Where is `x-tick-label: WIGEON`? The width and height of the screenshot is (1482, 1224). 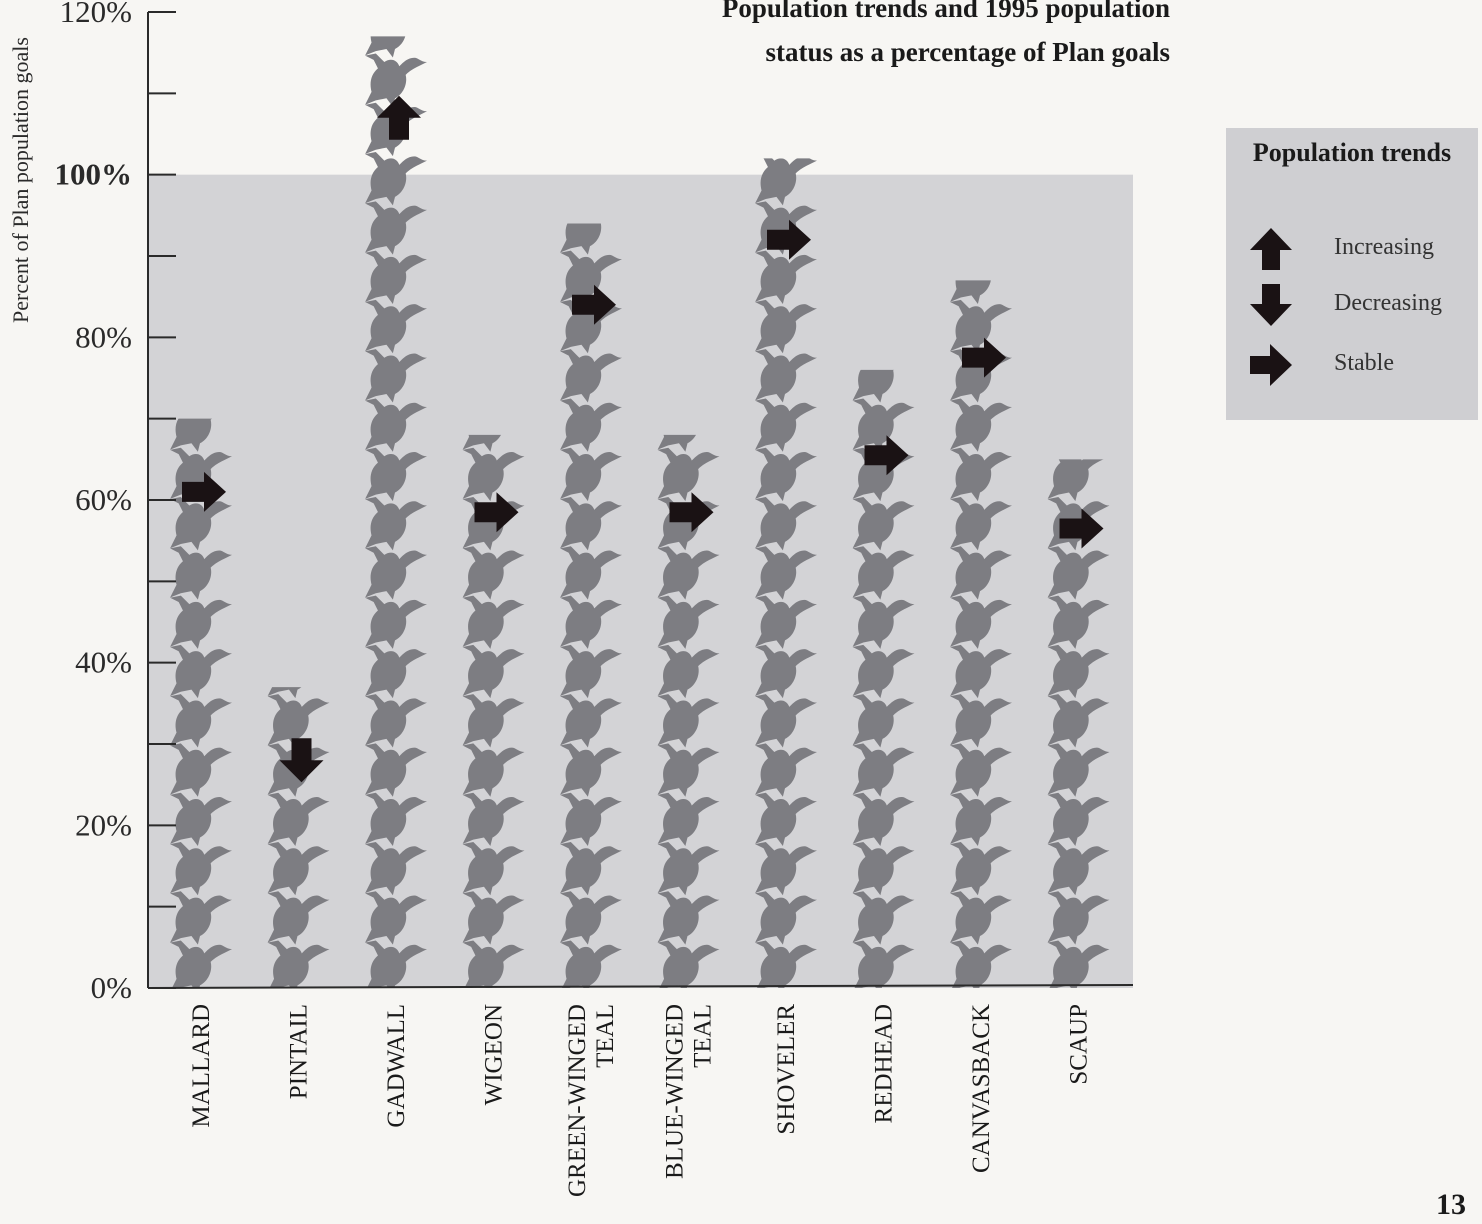 x-tick-label: WIGEON is located at coordinates (494, 1054).